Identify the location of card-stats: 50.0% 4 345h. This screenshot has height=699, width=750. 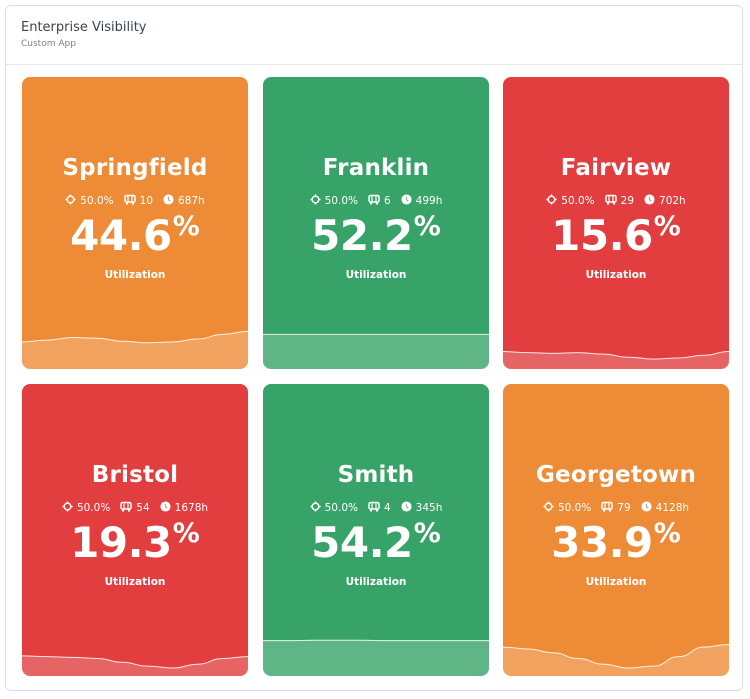
(376, 508).